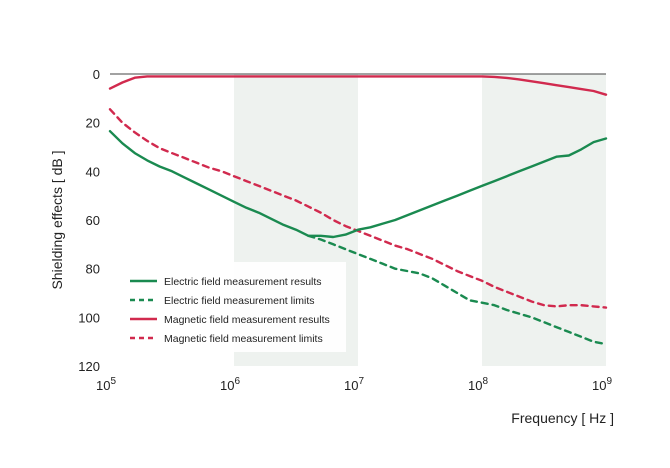  I want to click on legend-box, so click(232, 307).